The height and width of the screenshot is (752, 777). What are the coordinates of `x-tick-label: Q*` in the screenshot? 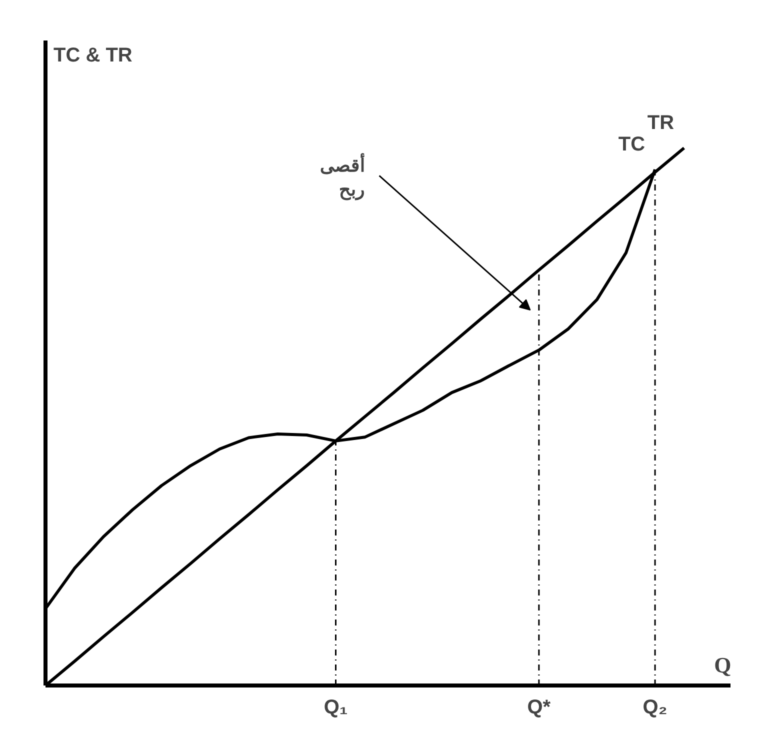 It's located at (539, 707).